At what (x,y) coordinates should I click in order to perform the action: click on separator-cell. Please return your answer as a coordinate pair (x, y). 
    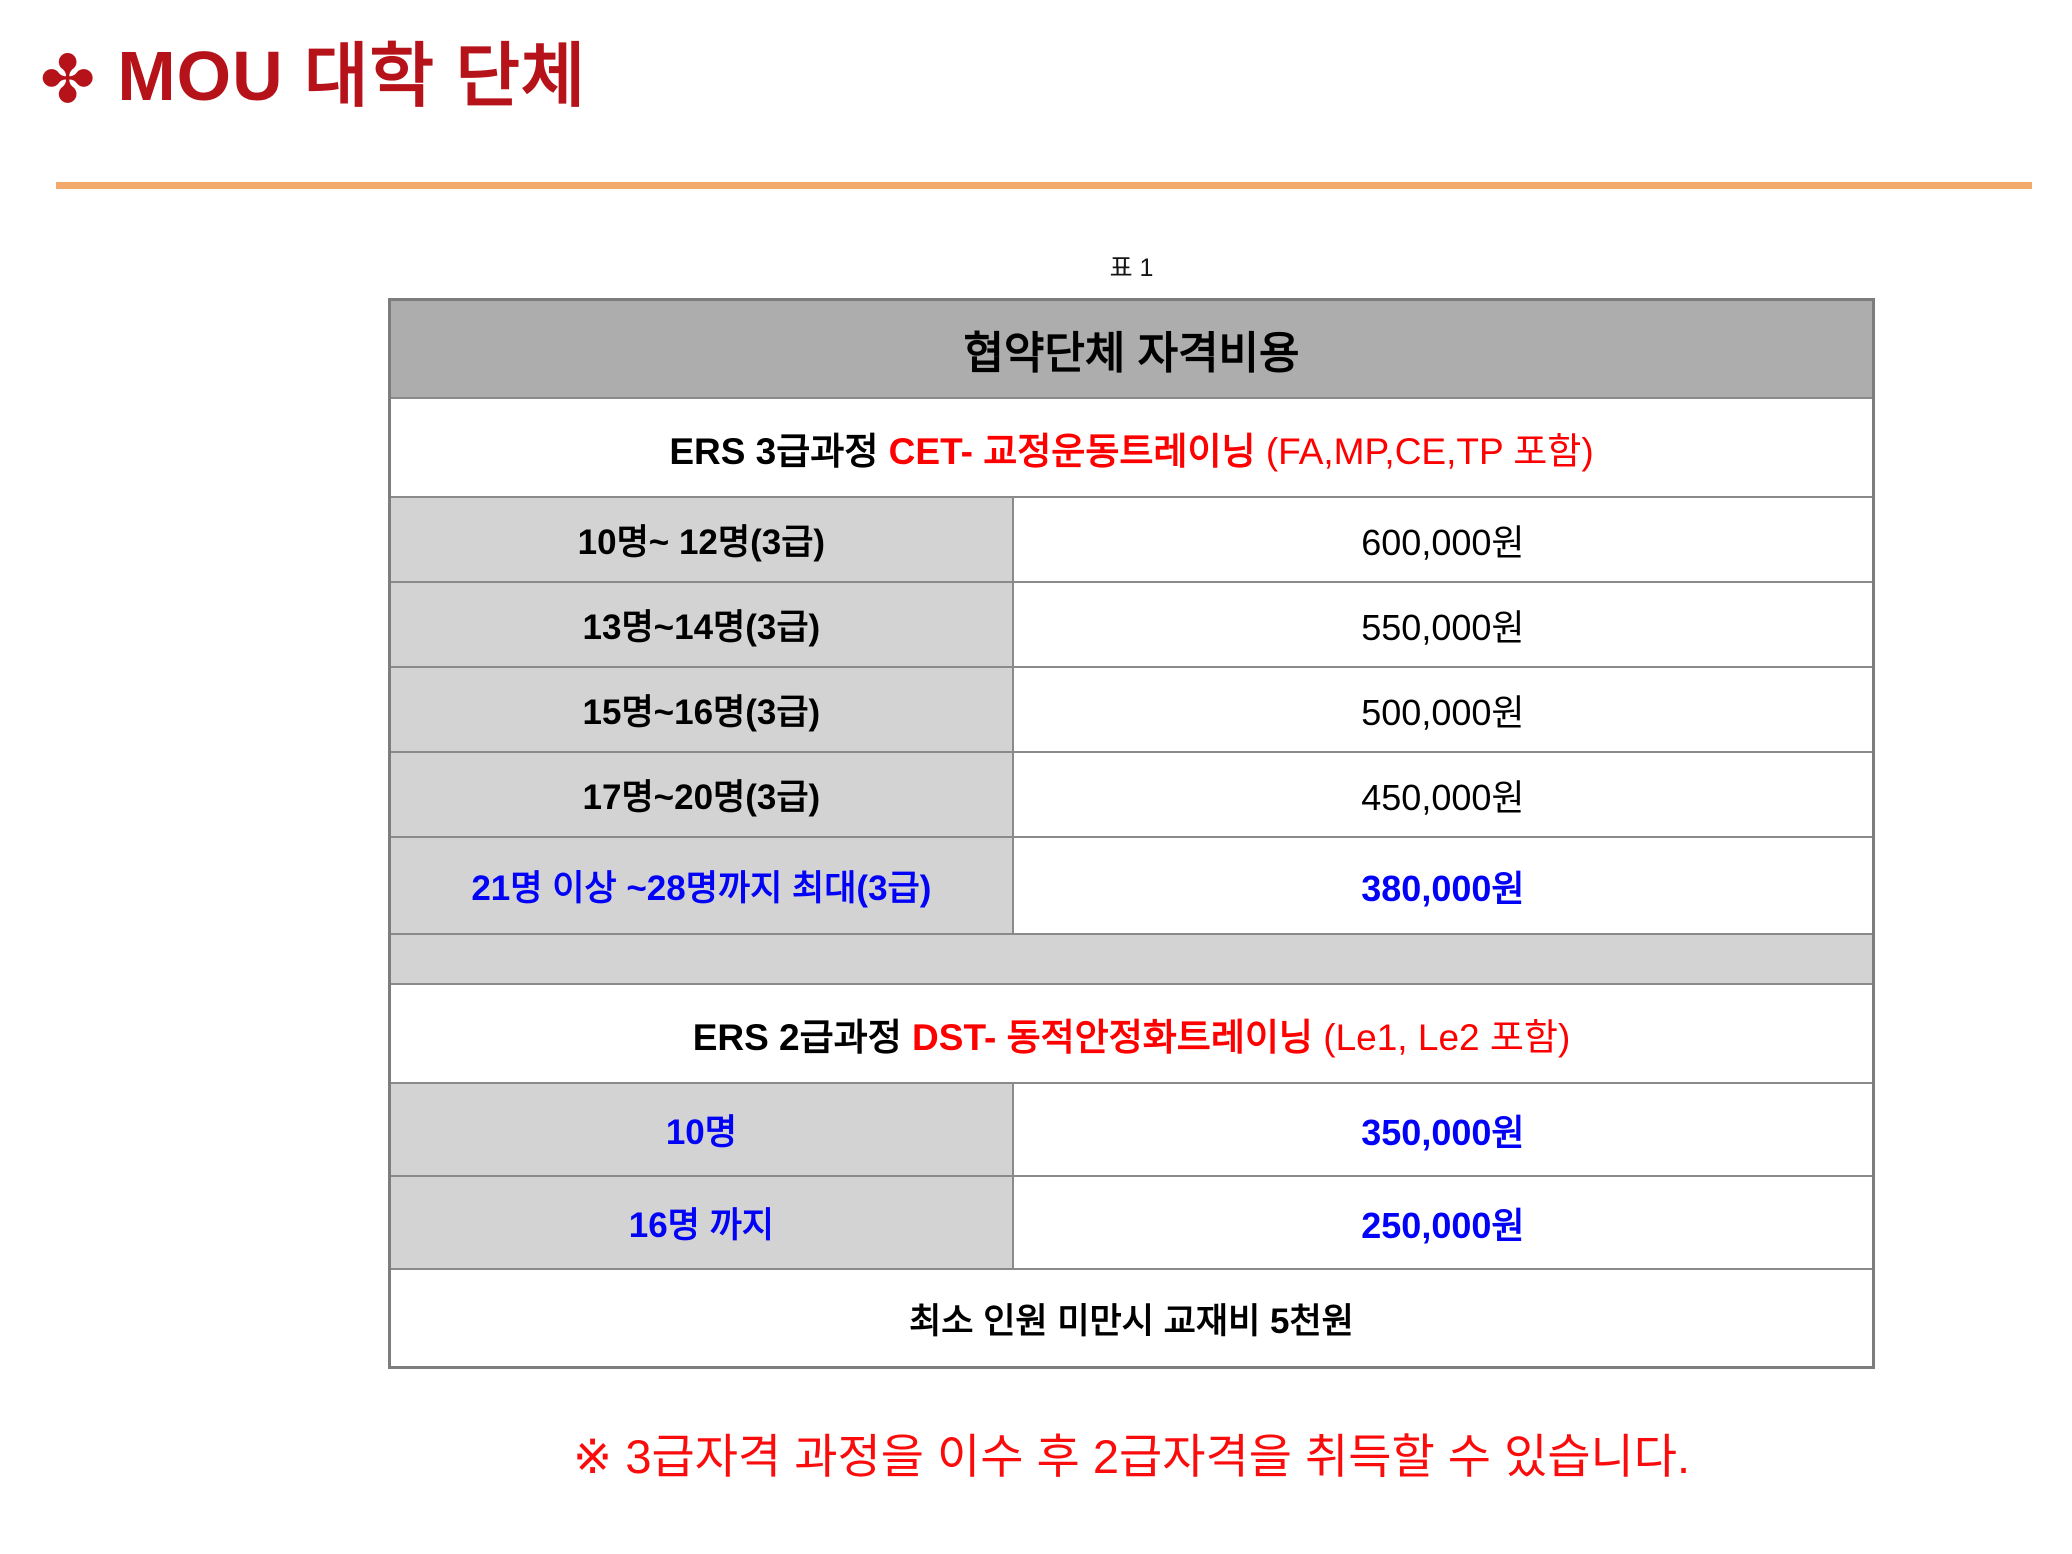
    Looking at the image, I should click on (1131, 959).